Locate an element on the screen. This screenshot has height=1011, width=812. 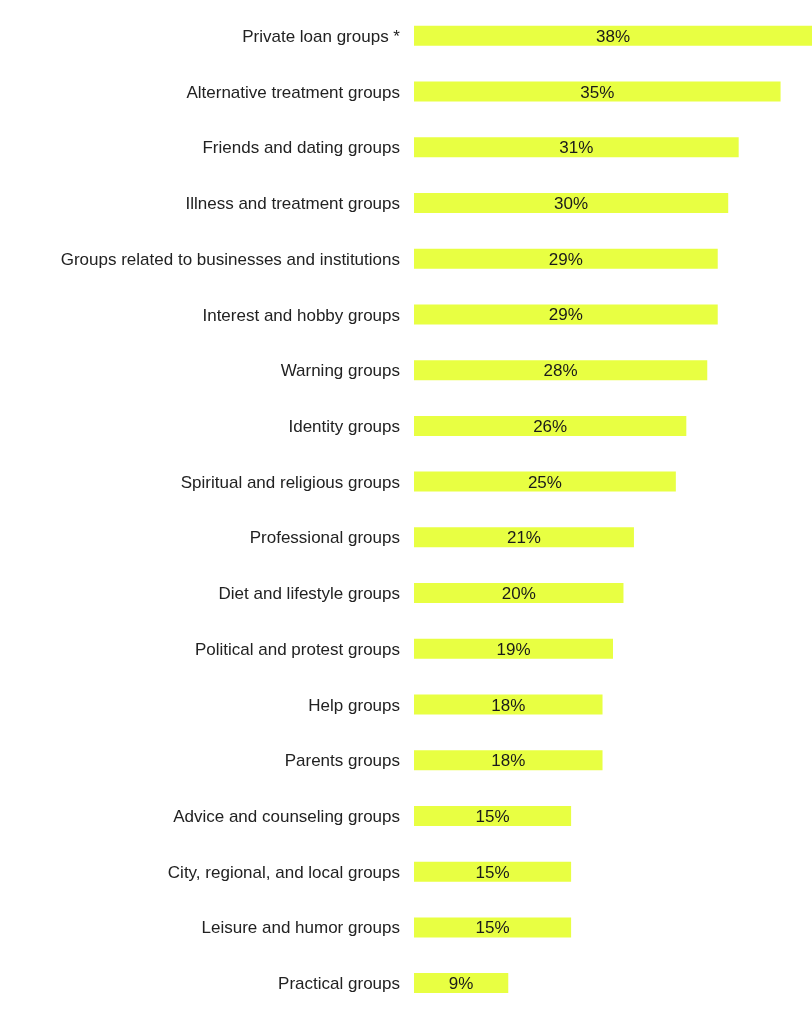
y-tick-label: Practical groups is located at coordinates (339, 984).